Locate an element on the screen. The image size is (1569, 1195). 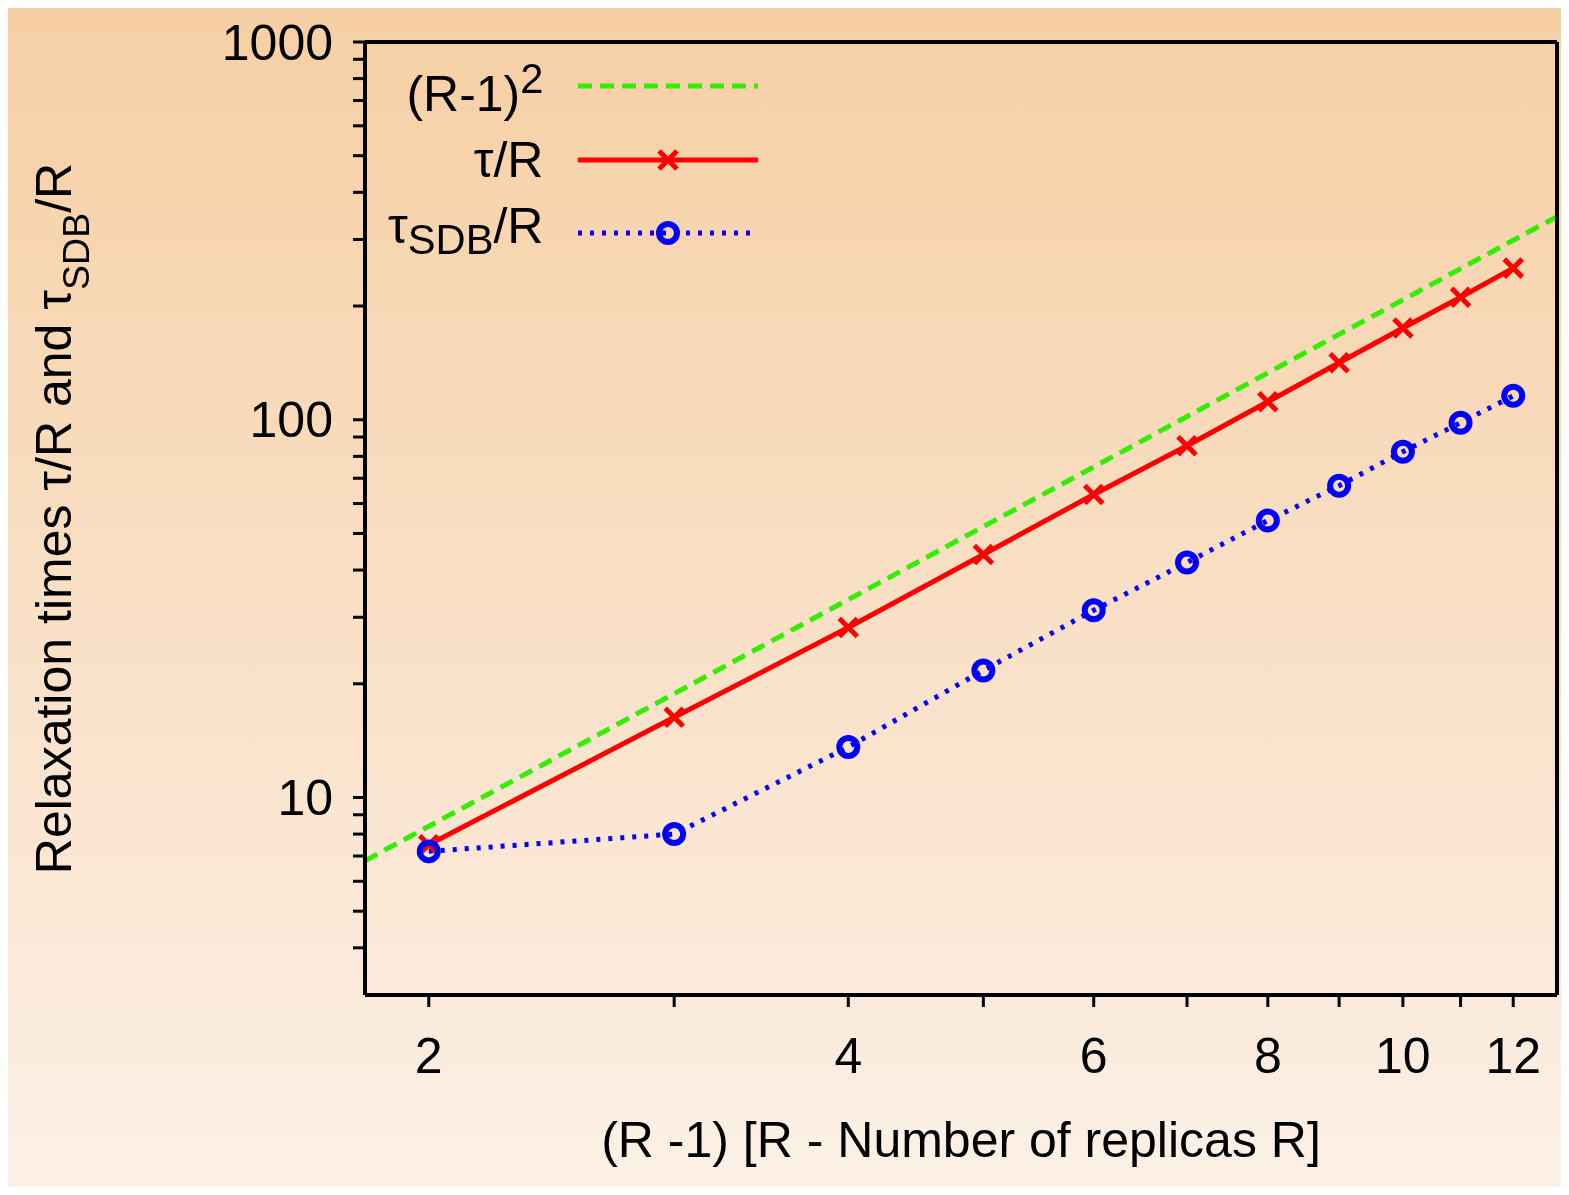
y-tick-label: 10 is located at coordinates (305, 798).